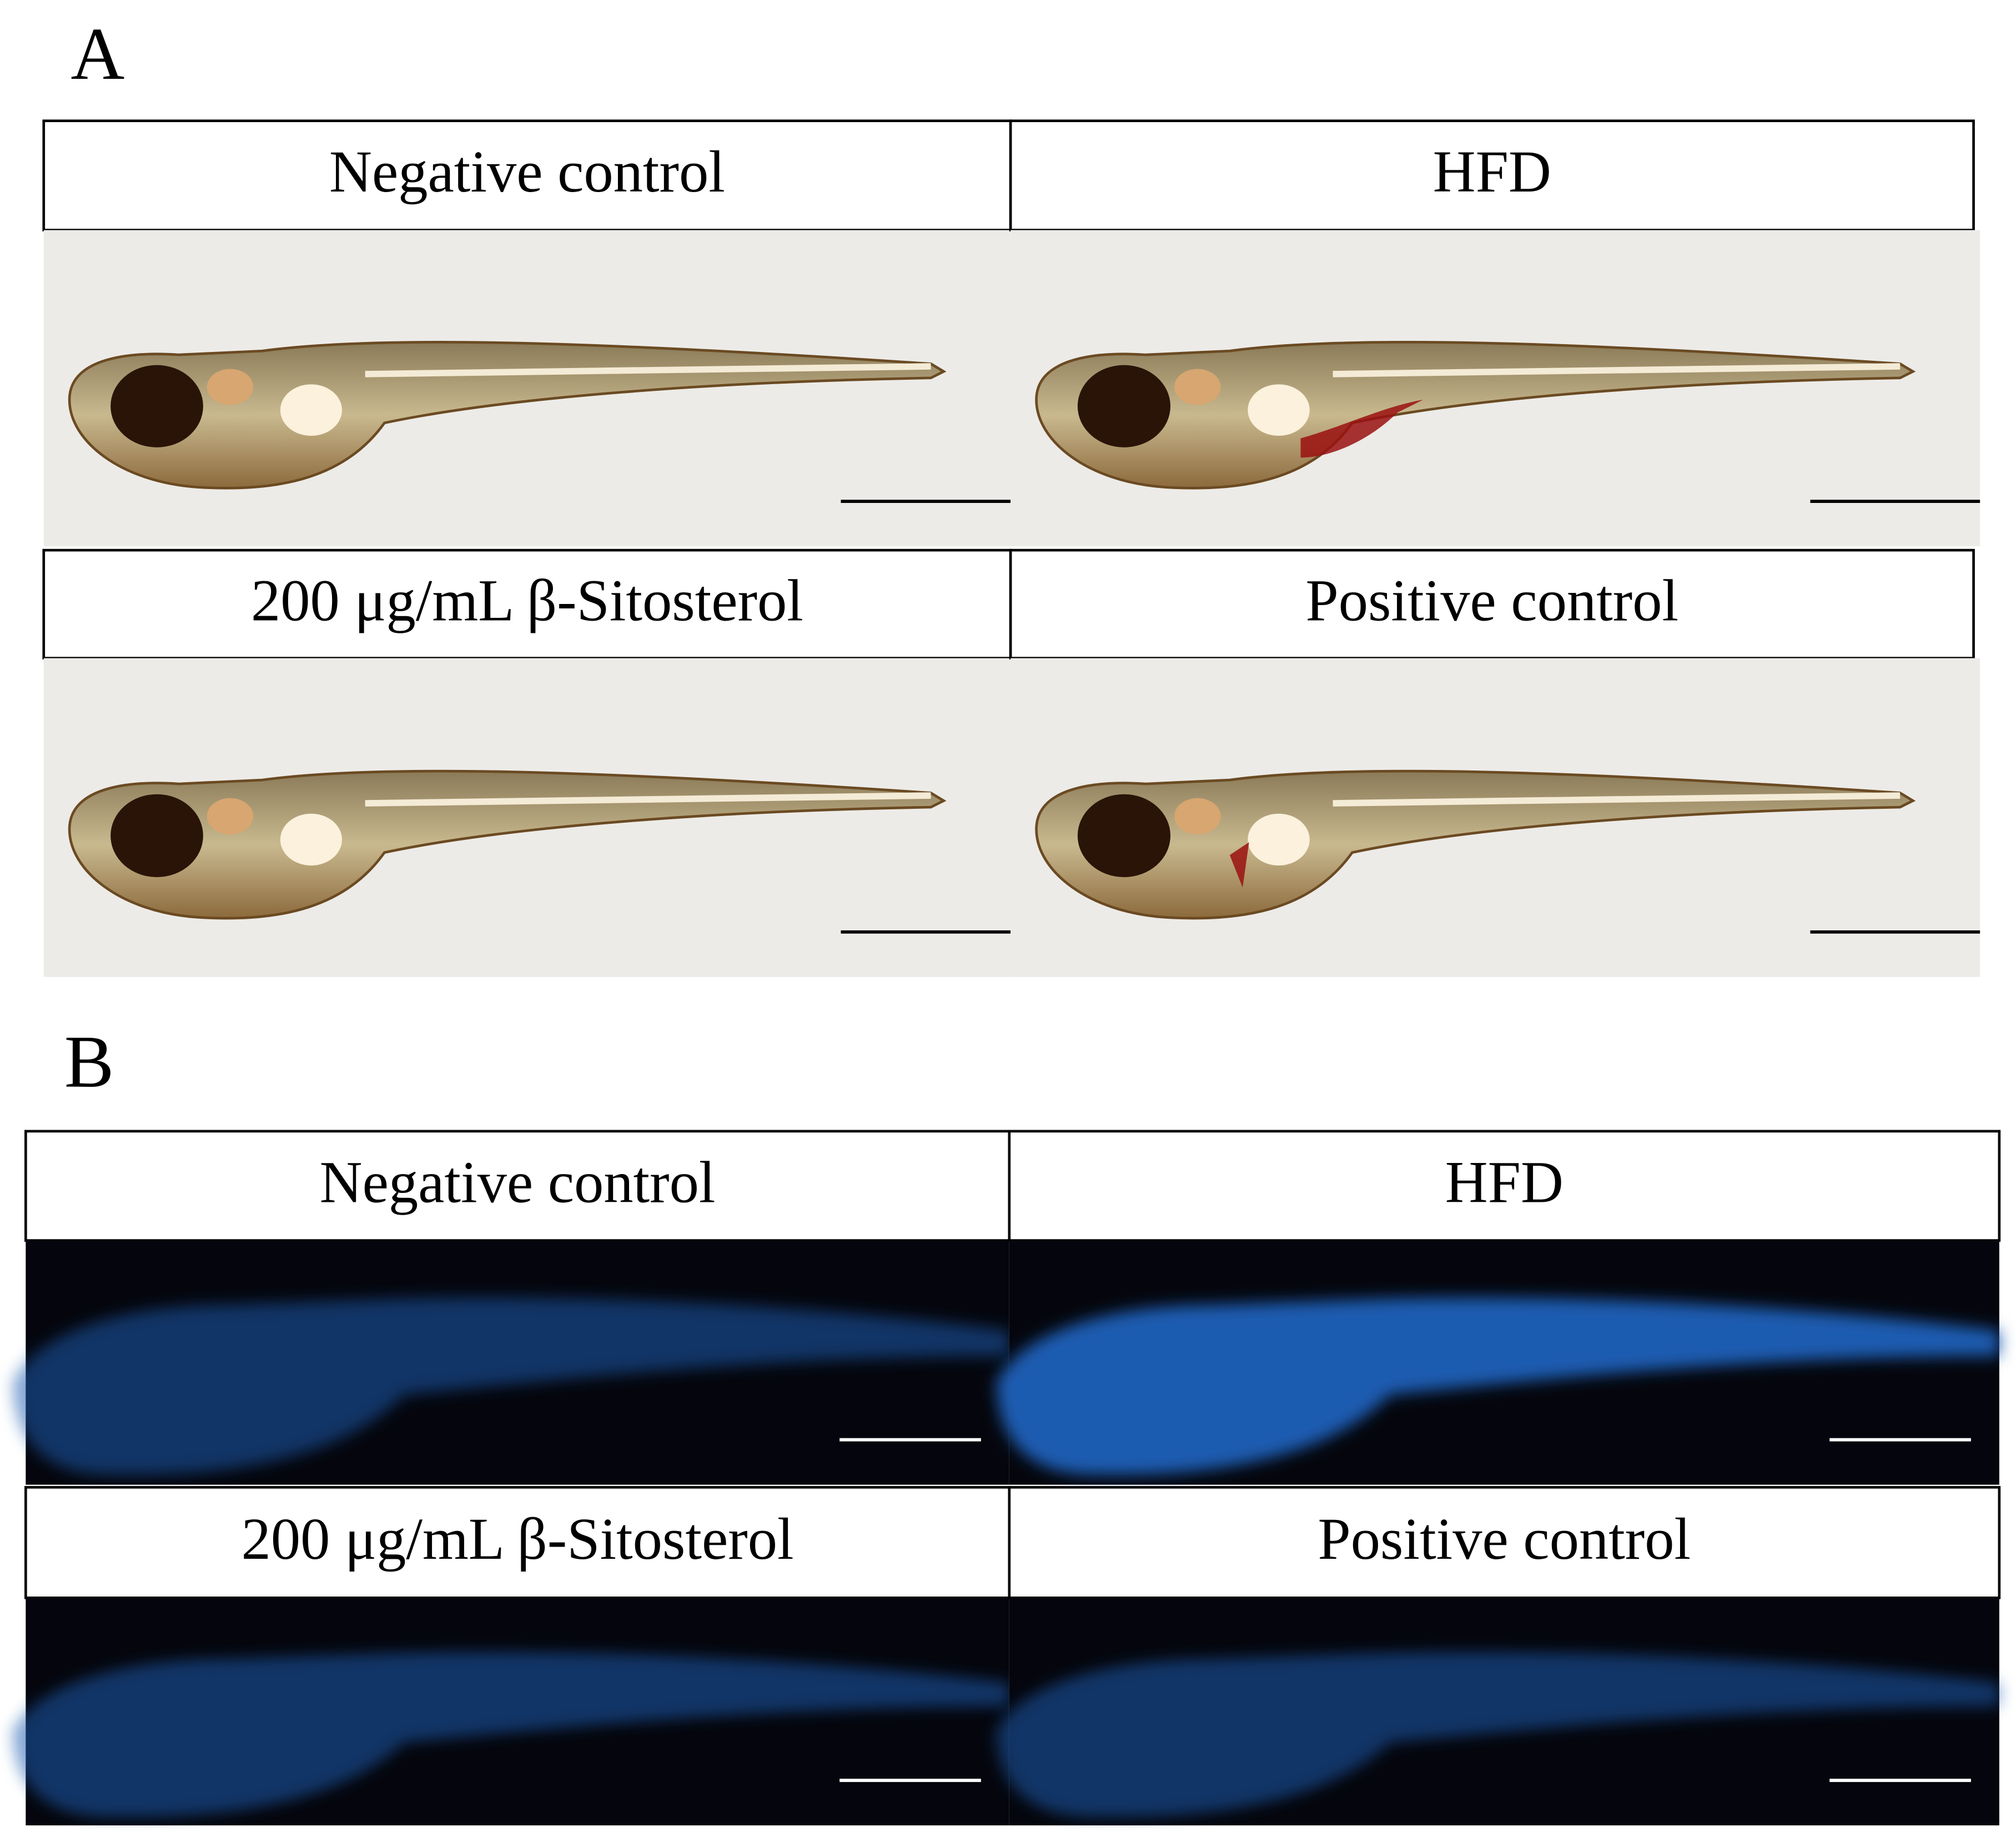 The image size is (2016, 1848). Describe the element at coordinates (1362, 429) in the screenshot. I see `lipid-stain` at that location.